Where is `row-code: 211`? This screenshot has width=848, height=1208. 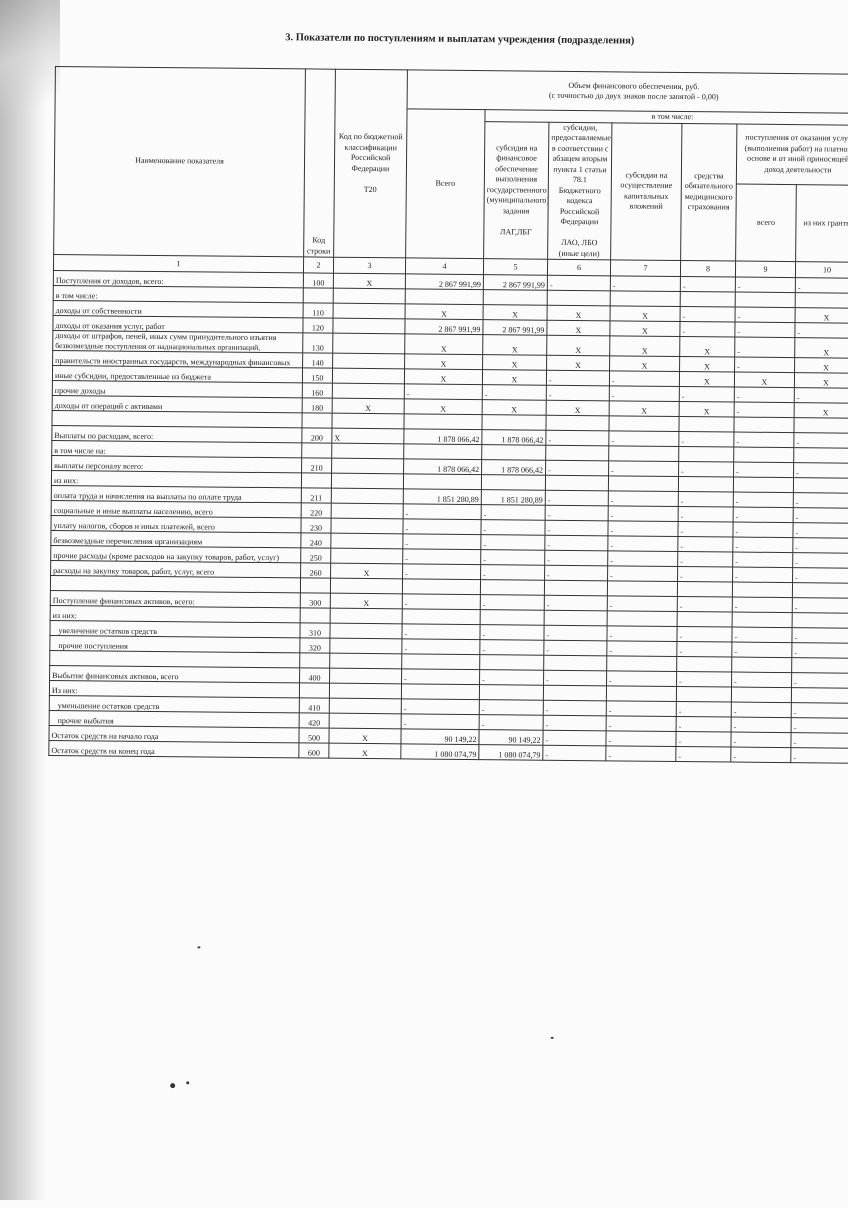 row-code: 211 is located at coordinates (316, 495).